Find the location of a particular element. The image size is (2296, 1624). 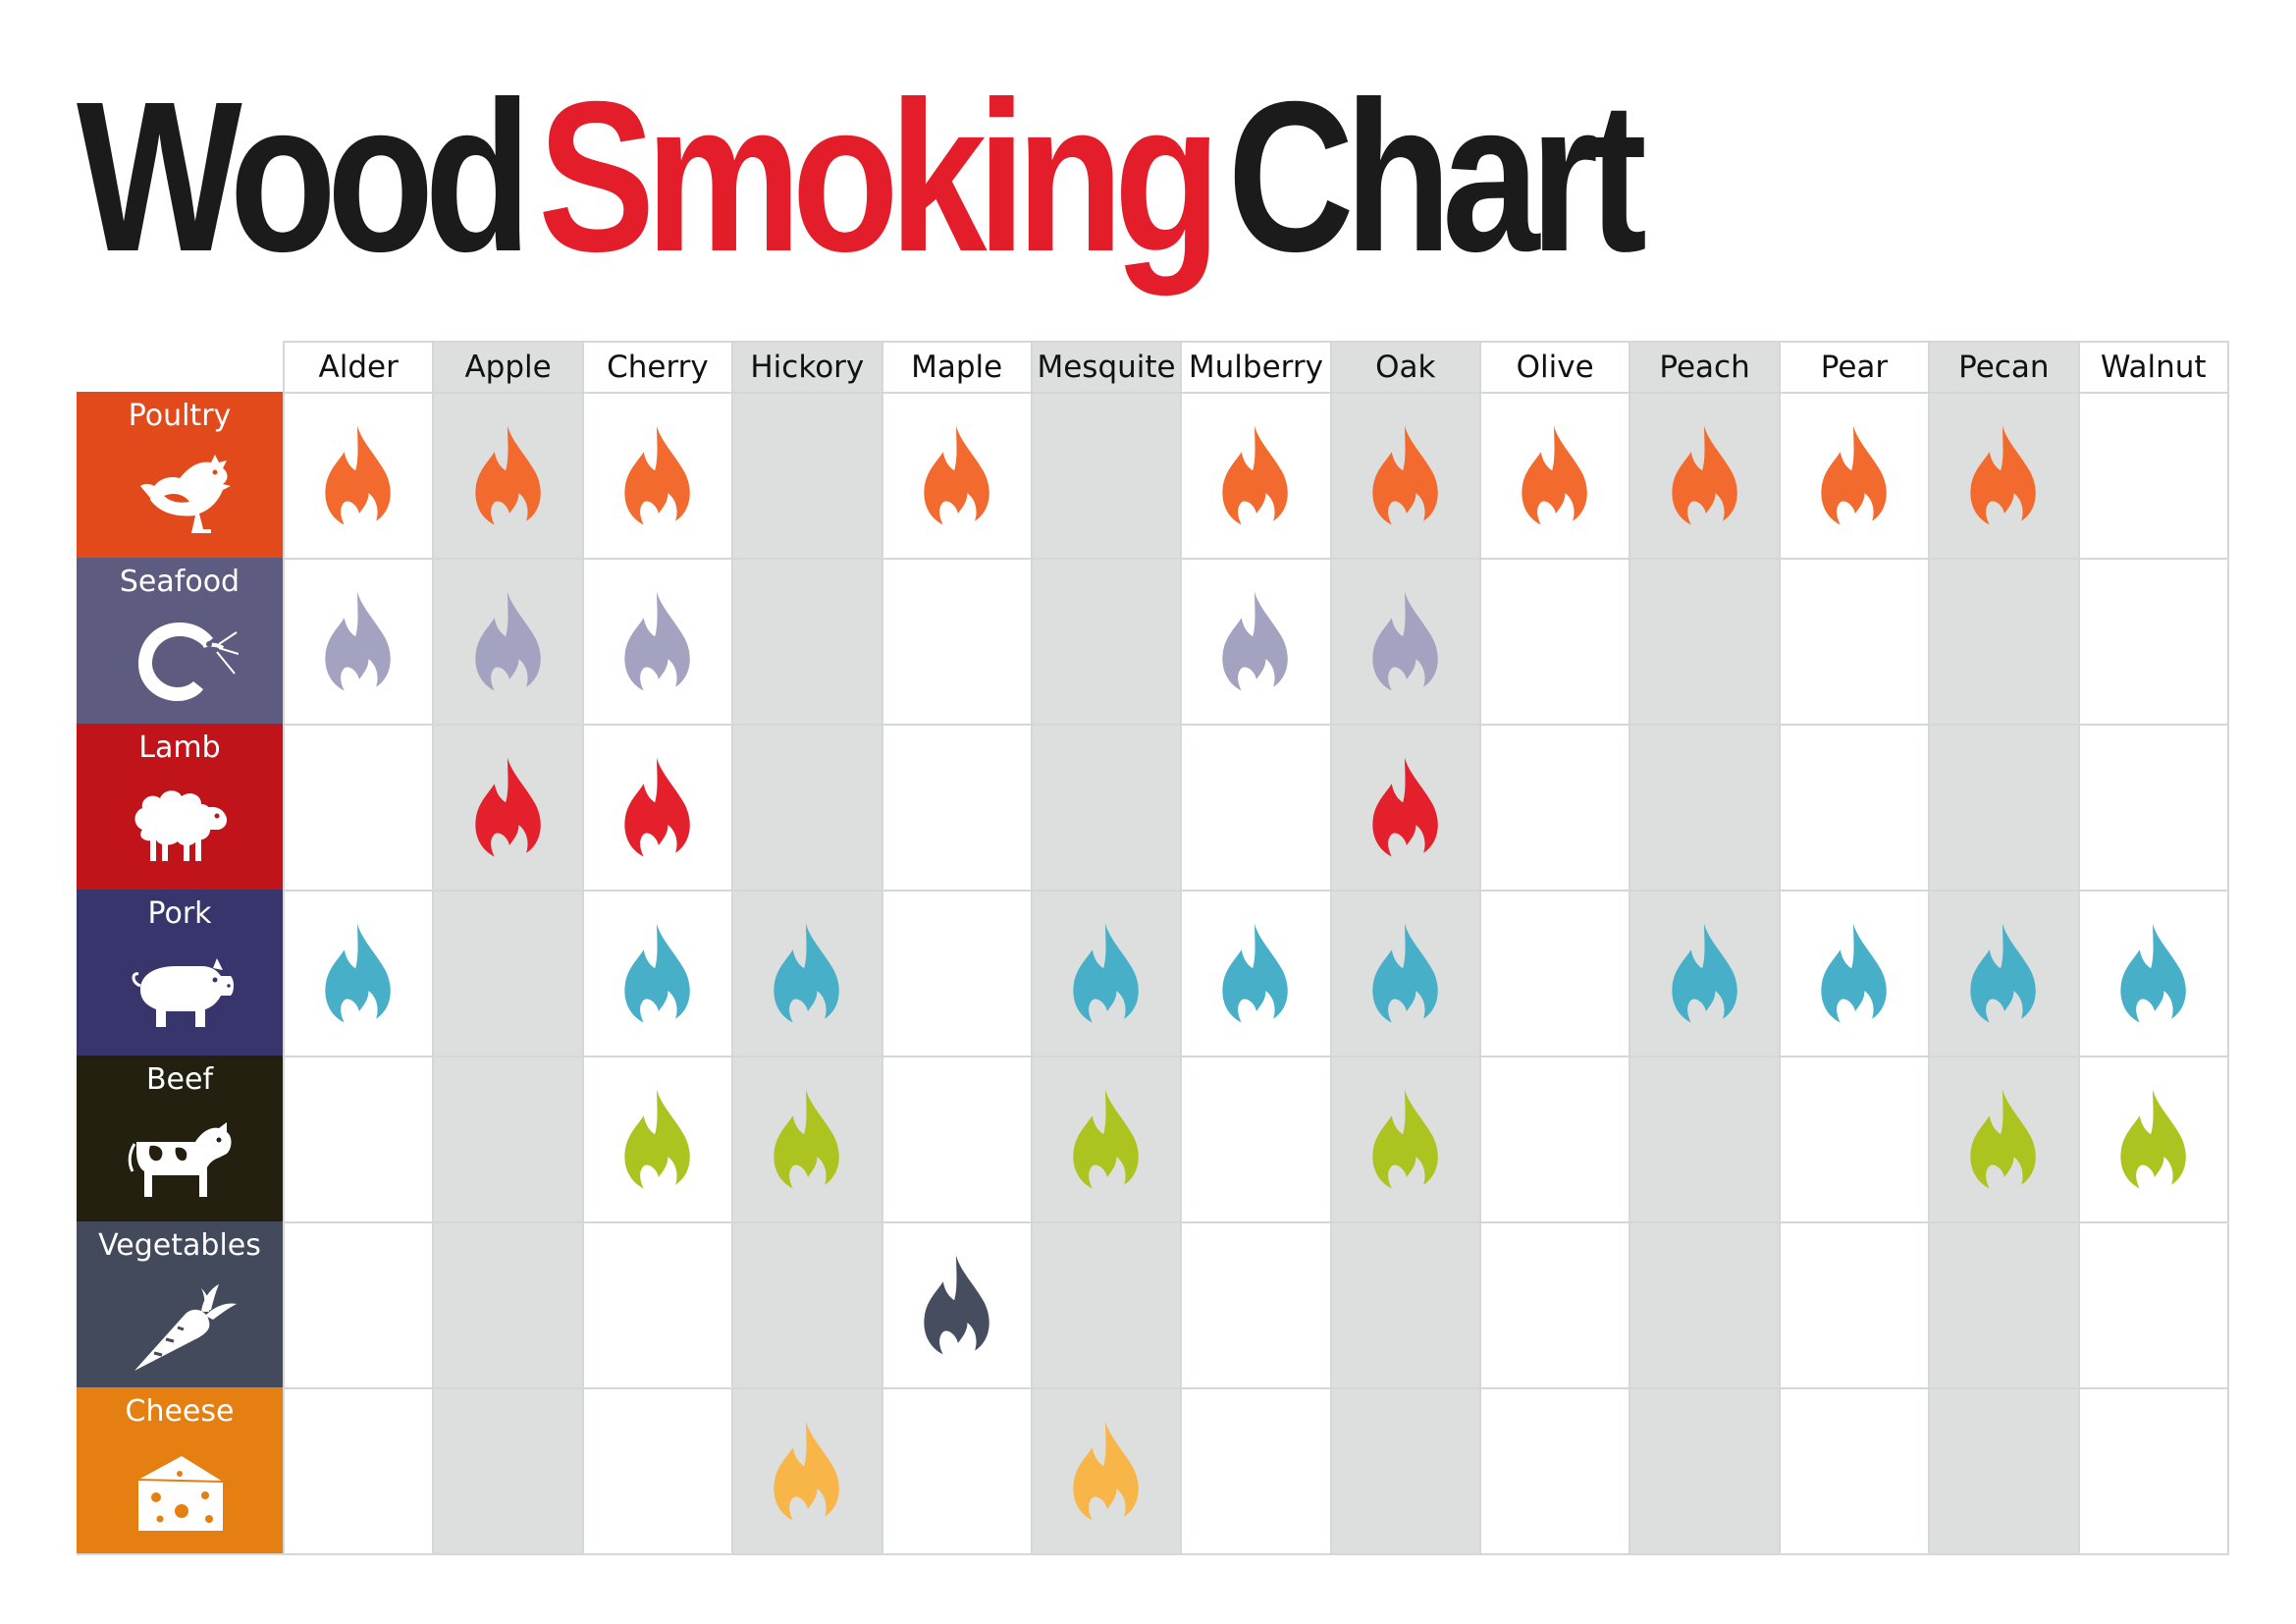

cell-seafood-pecan is located at coordinates (2003, 641).